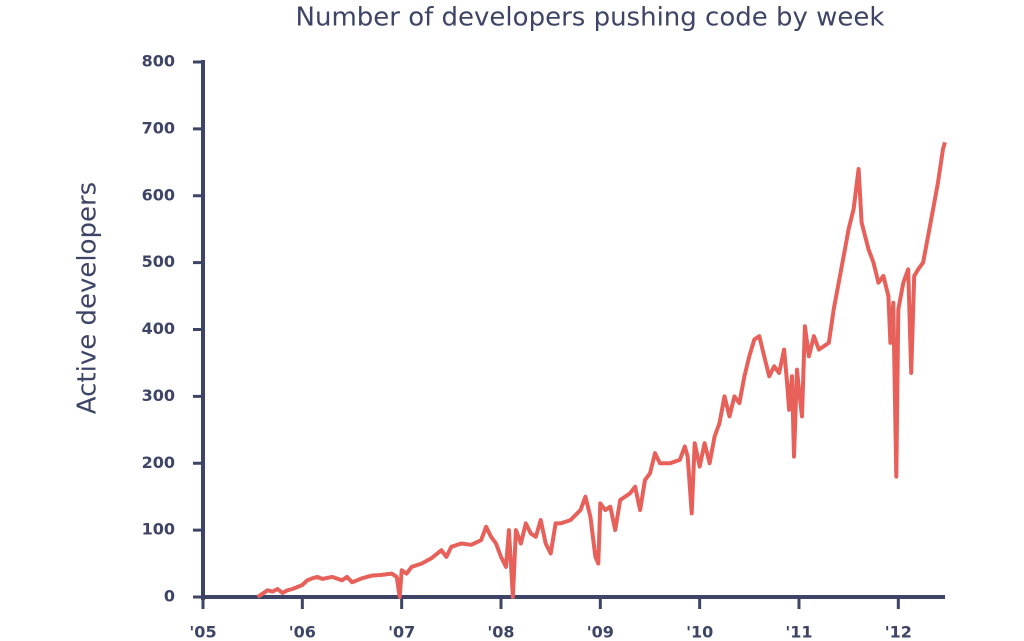 This screenshot has width=1024, height=641. What do you see at coordinates (88, 298) in the screenshot?
I see `y-axis-label: Active developers` at bounding box center [88, 298].